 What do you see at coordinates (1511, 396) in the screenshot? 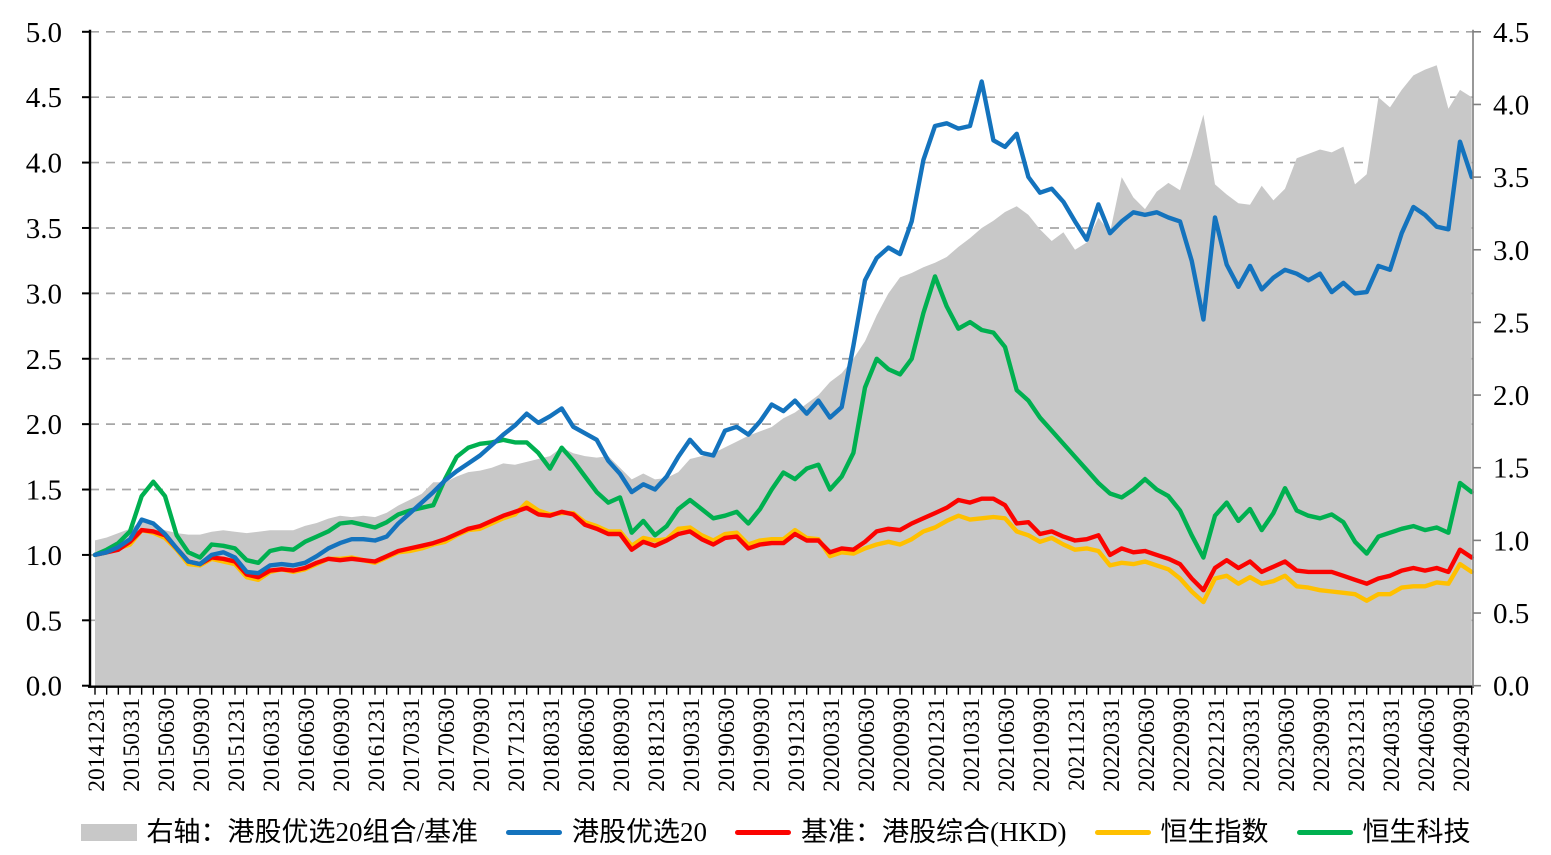
I see `right-axis-tick-label: 2.0` at bounding box center [1511, 396].